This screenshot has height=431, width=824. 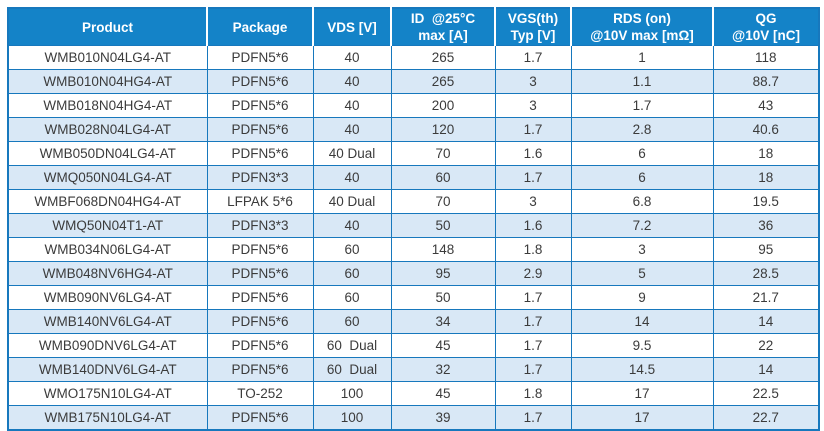 I want to click on cell-product: WMB090DNV6LG4-AT, so click(x=107, y=345).